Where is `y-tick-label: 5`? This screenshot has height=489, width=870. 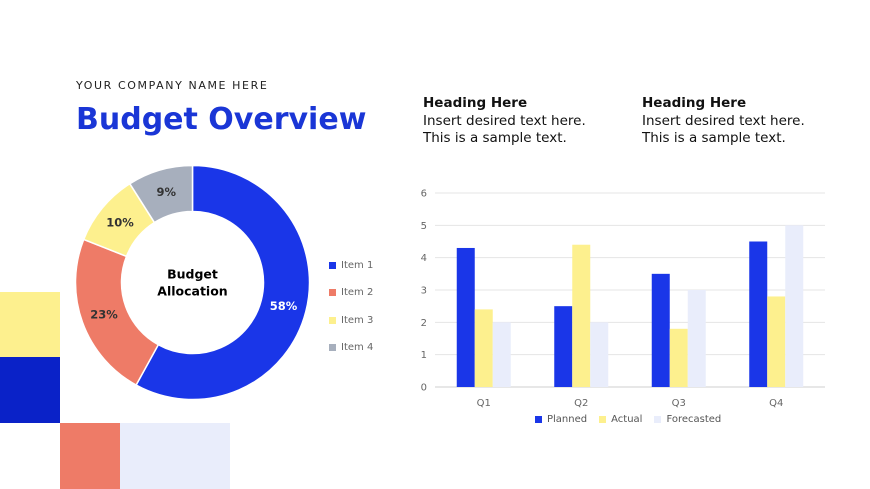 y-tick-label: 5 is located at coordinates (424, 226).